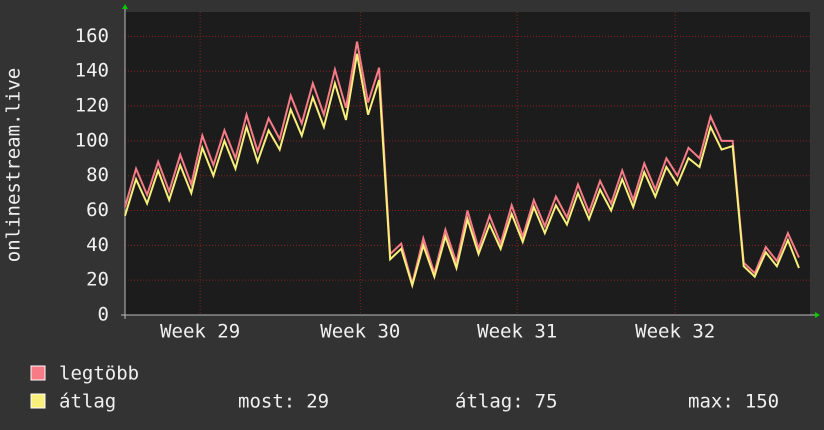 The height and width of the screenshot is (430, 824). What do you see at coordinates (14, 165) in the screenshot?
I see `y-axis-label: onlinestream.live` at bounding box center [14, 165].